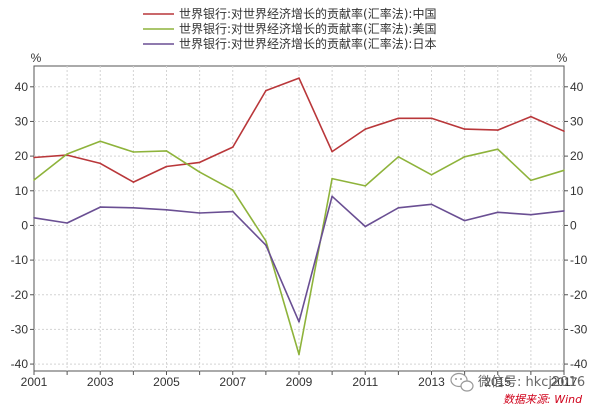 The width and height of the screenshot is (600, 411). I want to click on wechat-icon, so click(462, 382).